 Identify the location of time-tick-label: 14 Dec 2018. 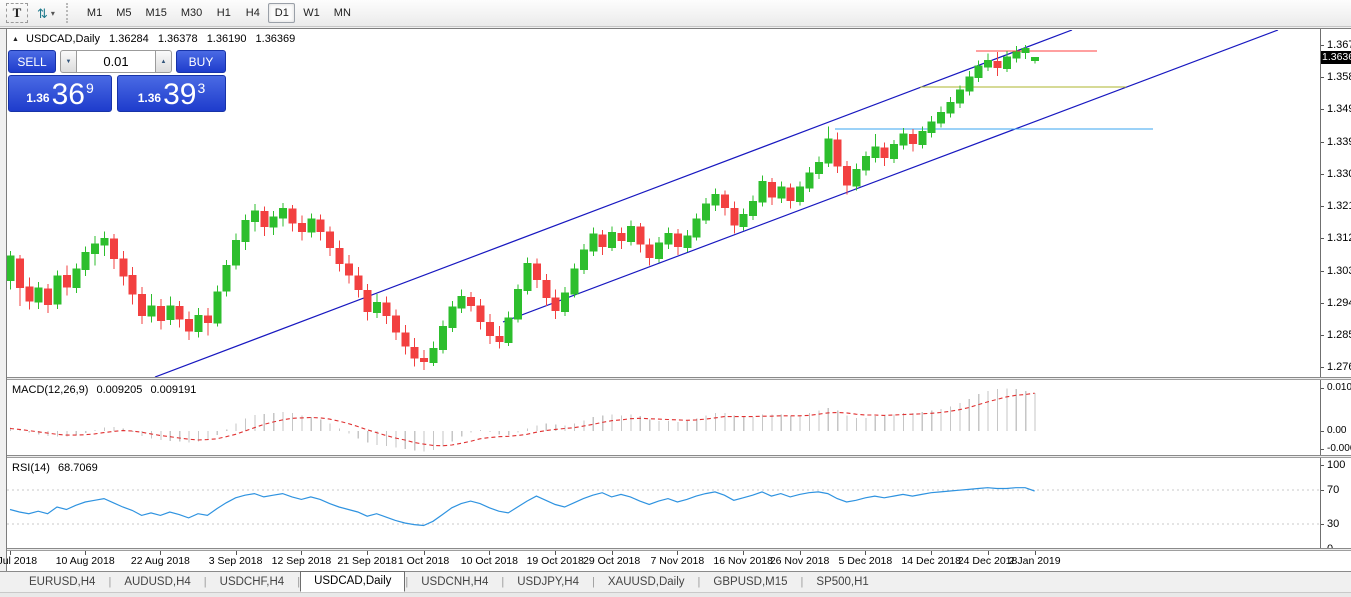
(931, 561).